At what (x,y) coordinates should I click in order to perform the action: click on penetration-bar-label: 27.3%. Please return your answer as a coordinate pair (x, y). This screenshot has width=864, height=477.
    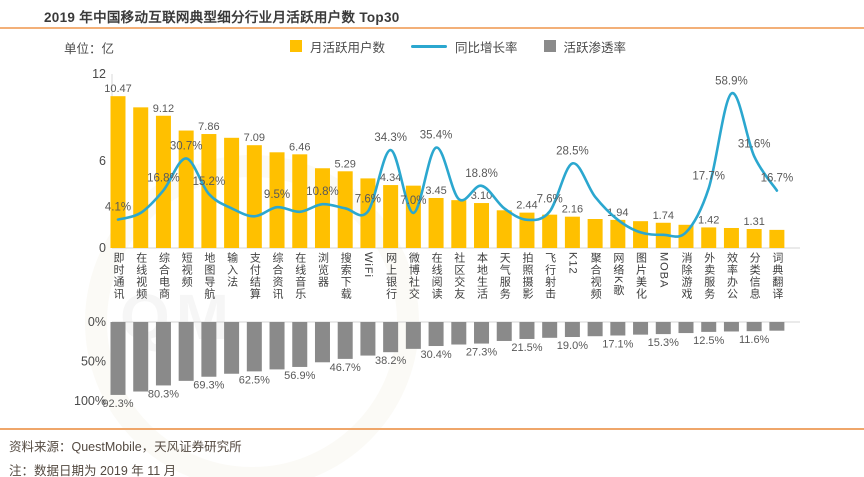
    Looking at the image, I should click on (481, 353).